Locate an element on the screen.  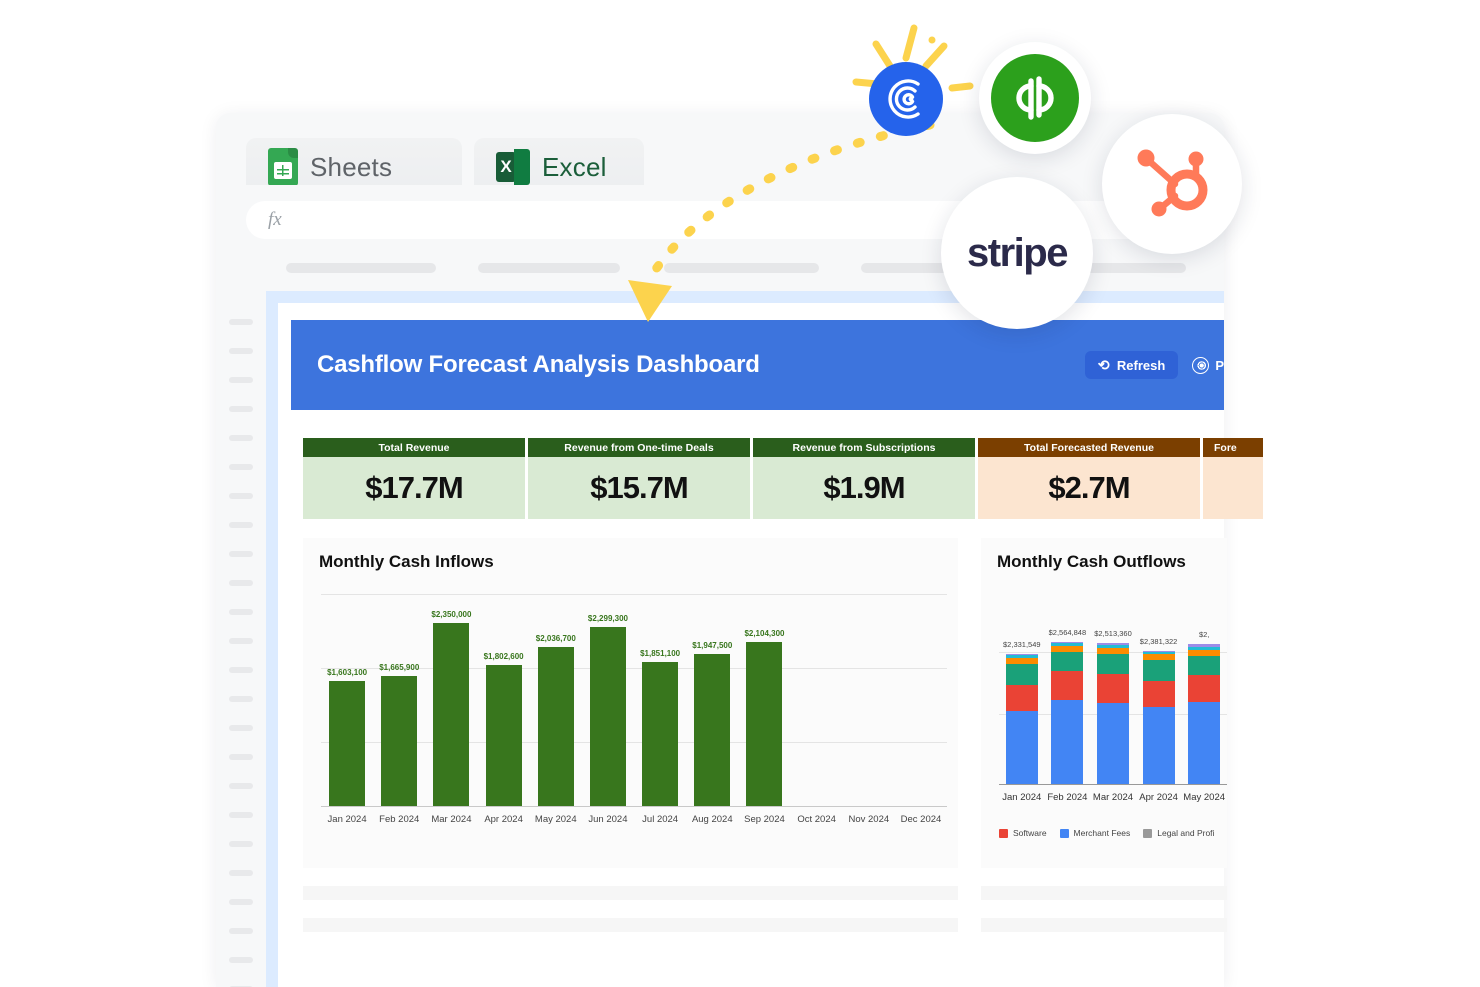
stripe-logo: stripe is located at coordinates (1017, 253).